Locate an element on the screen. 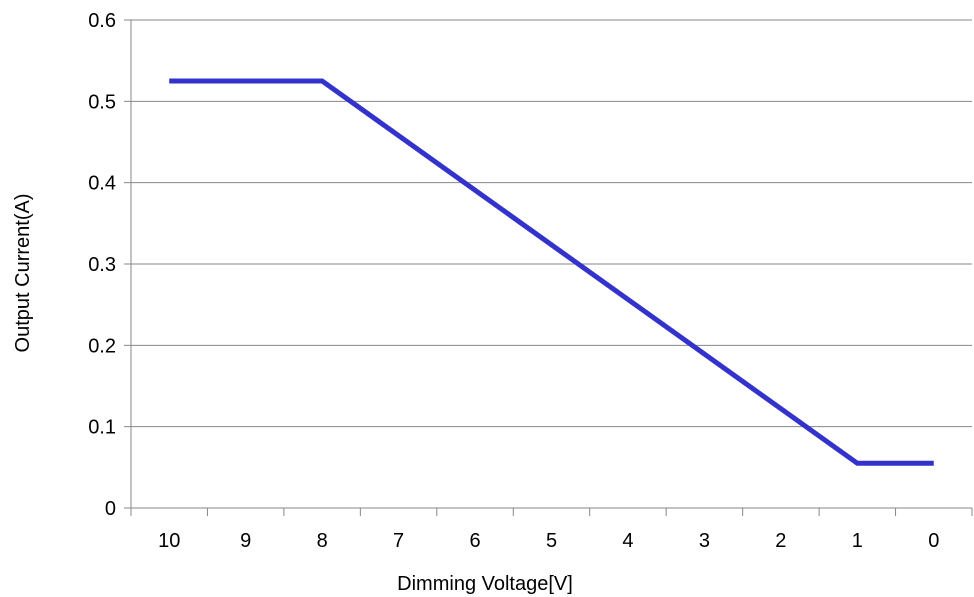 The height and width of the screenshot is (597, 974). y-tick-labels: 0 0.1 0.2 0.3 0.4 0.5 0.6 is located at coordinates (102, 265).